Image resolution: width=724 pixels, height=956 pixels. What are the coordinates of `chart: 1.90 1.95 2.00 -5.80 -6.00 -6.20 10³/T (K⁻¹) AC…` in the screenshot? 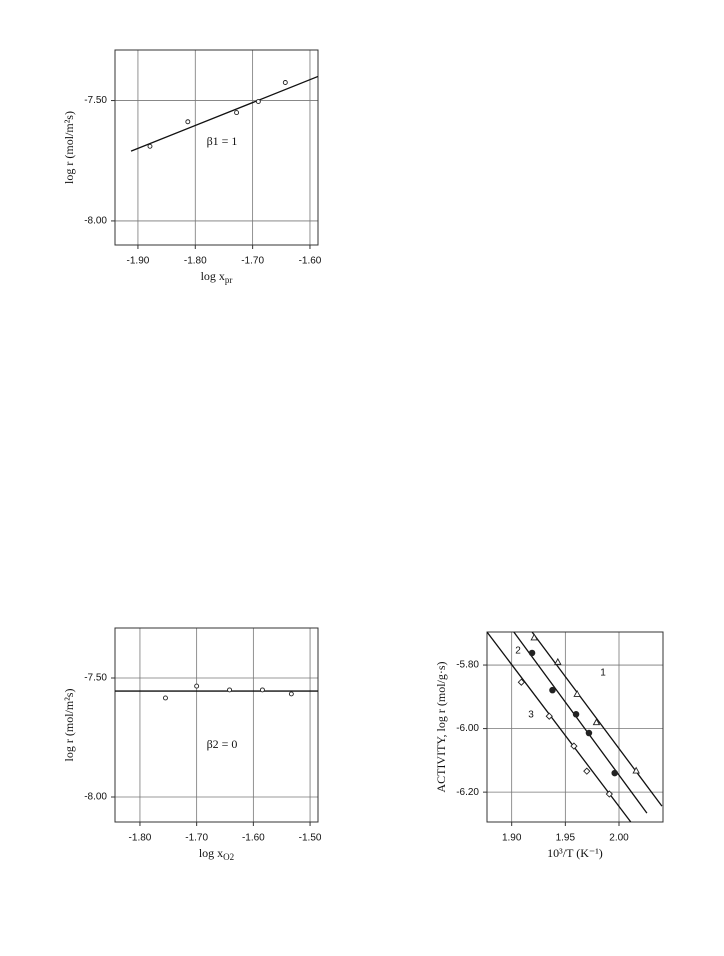 It's located at (549, 745).